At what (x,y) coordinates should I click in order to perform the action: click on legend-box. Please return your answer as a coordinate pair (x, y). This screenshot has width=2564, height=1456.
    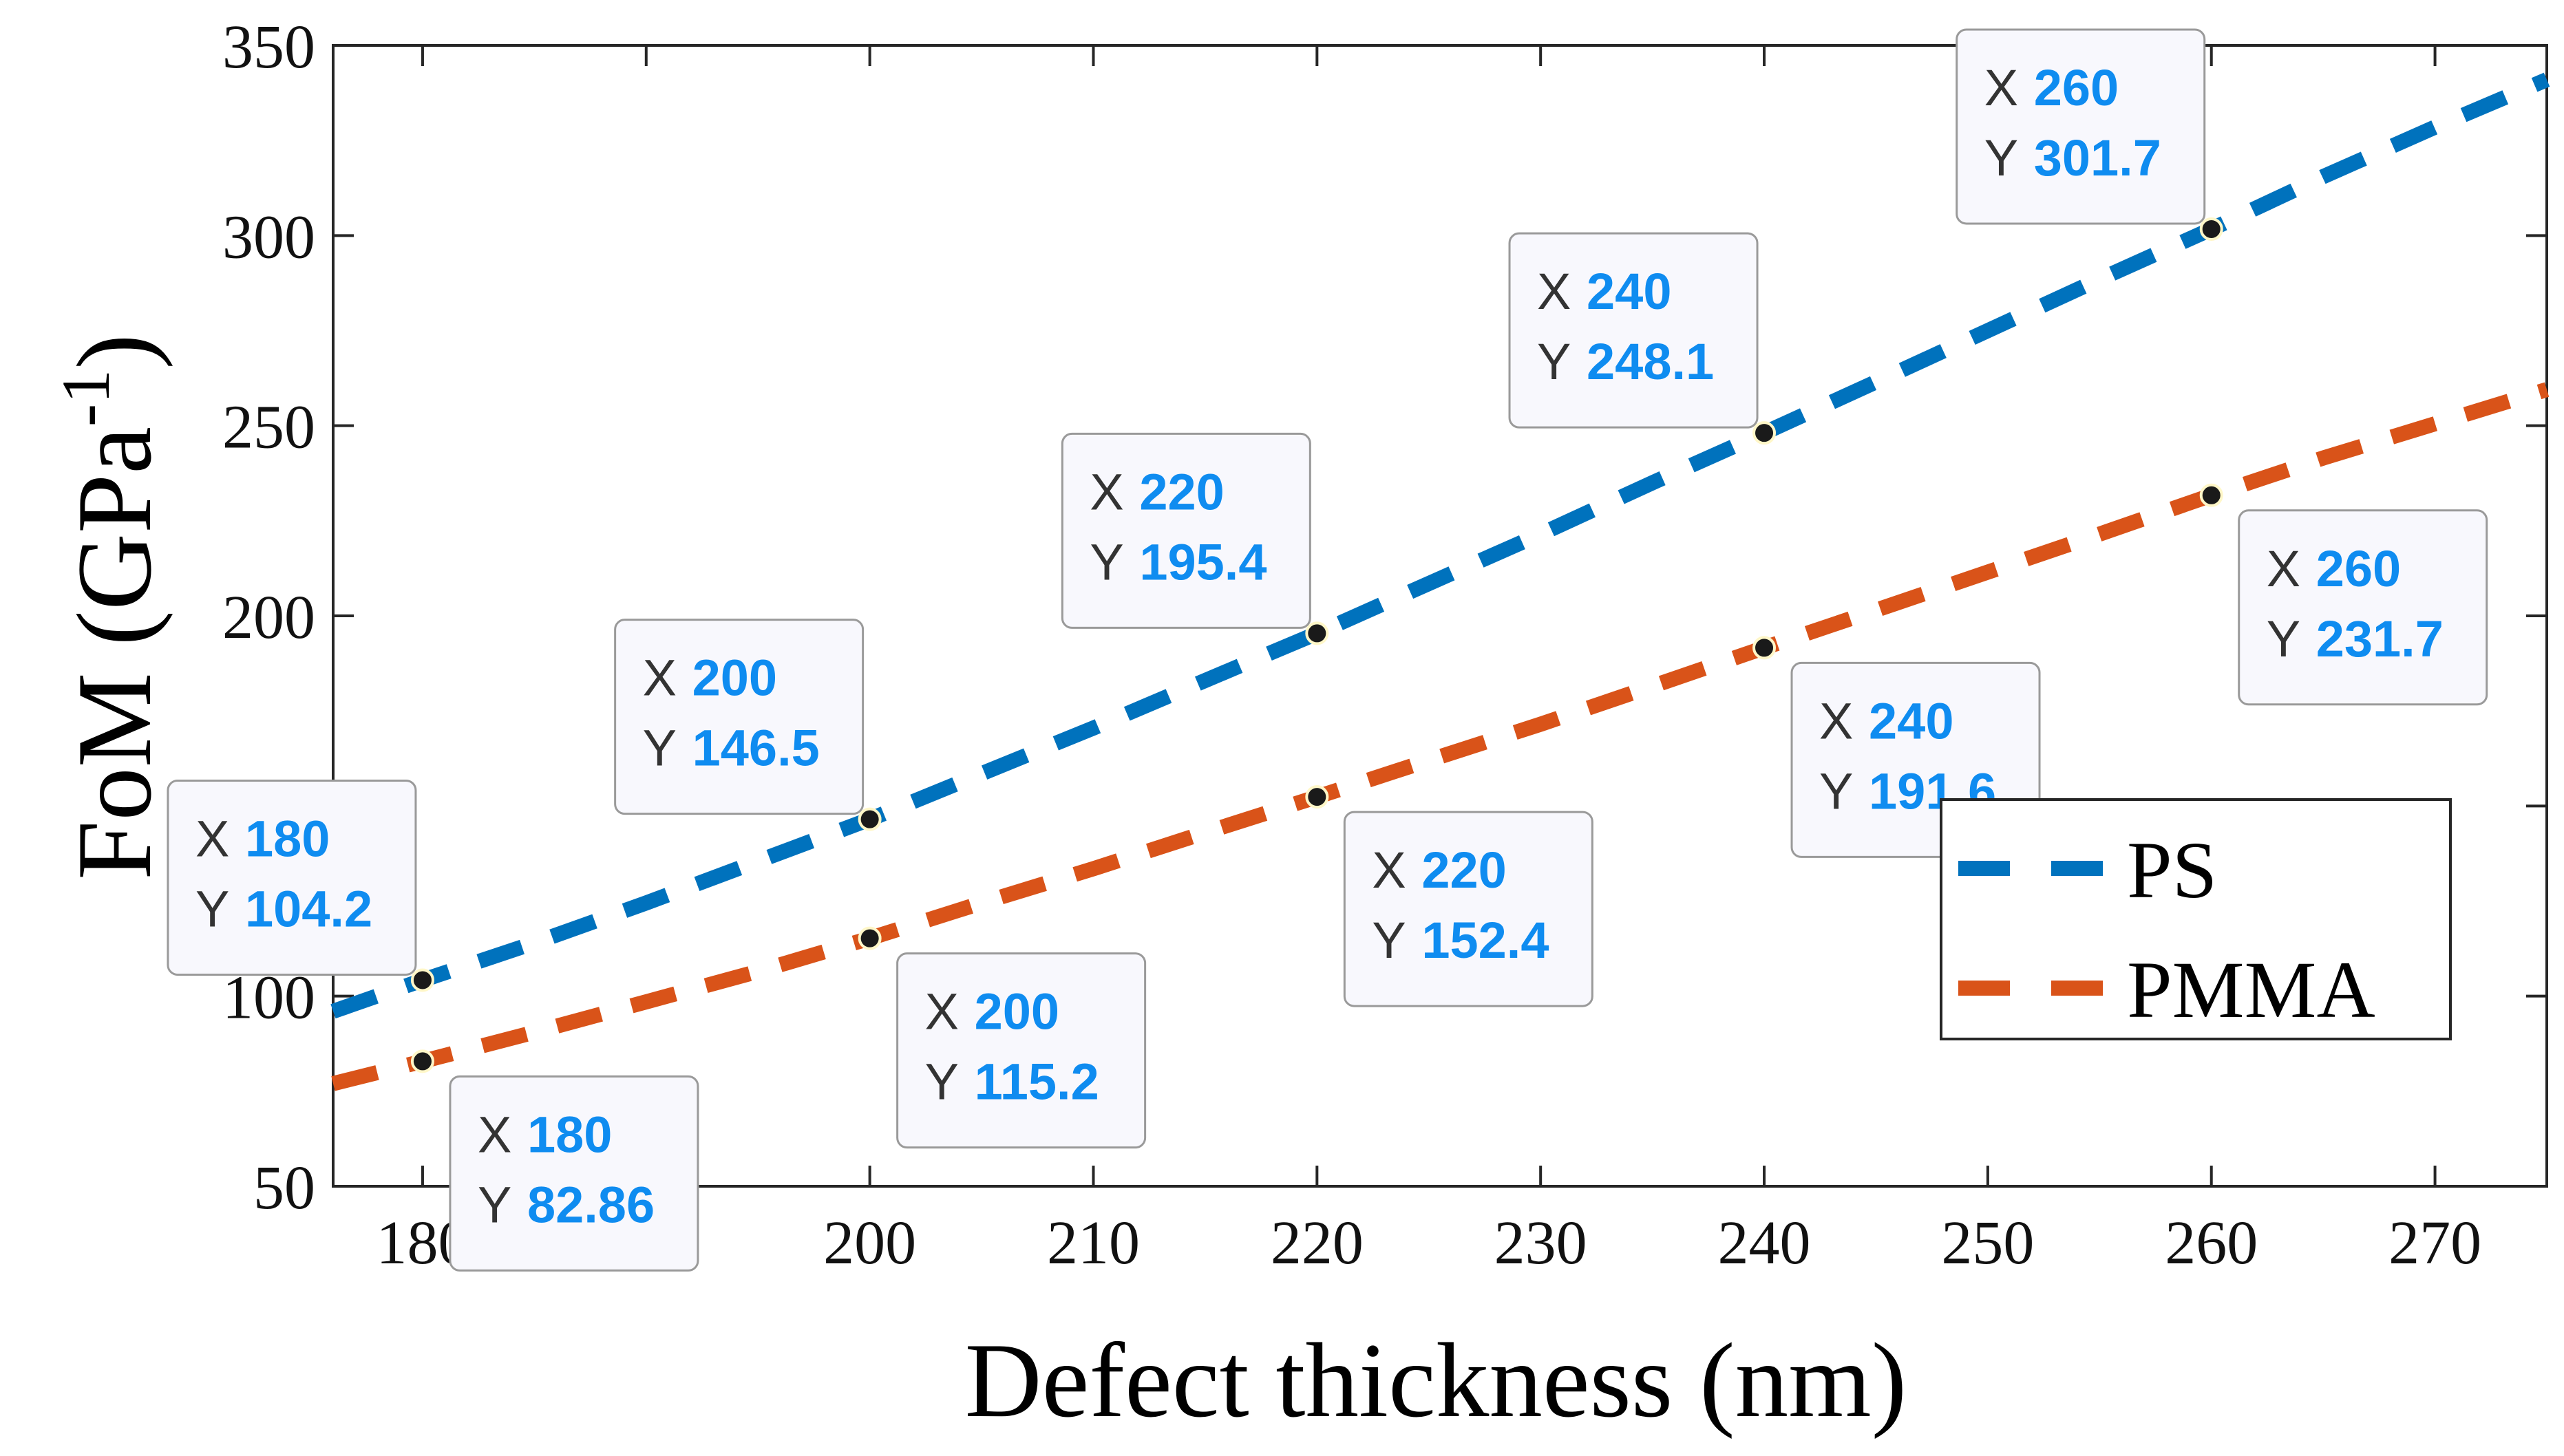
    Looking at the image, I should click on (2196, 919).